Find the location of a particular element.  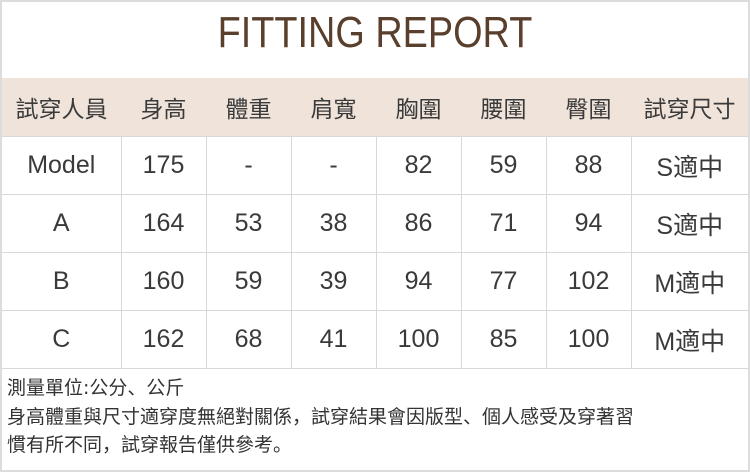

column-header: 臀圍 is located at coordinates (588, 107).